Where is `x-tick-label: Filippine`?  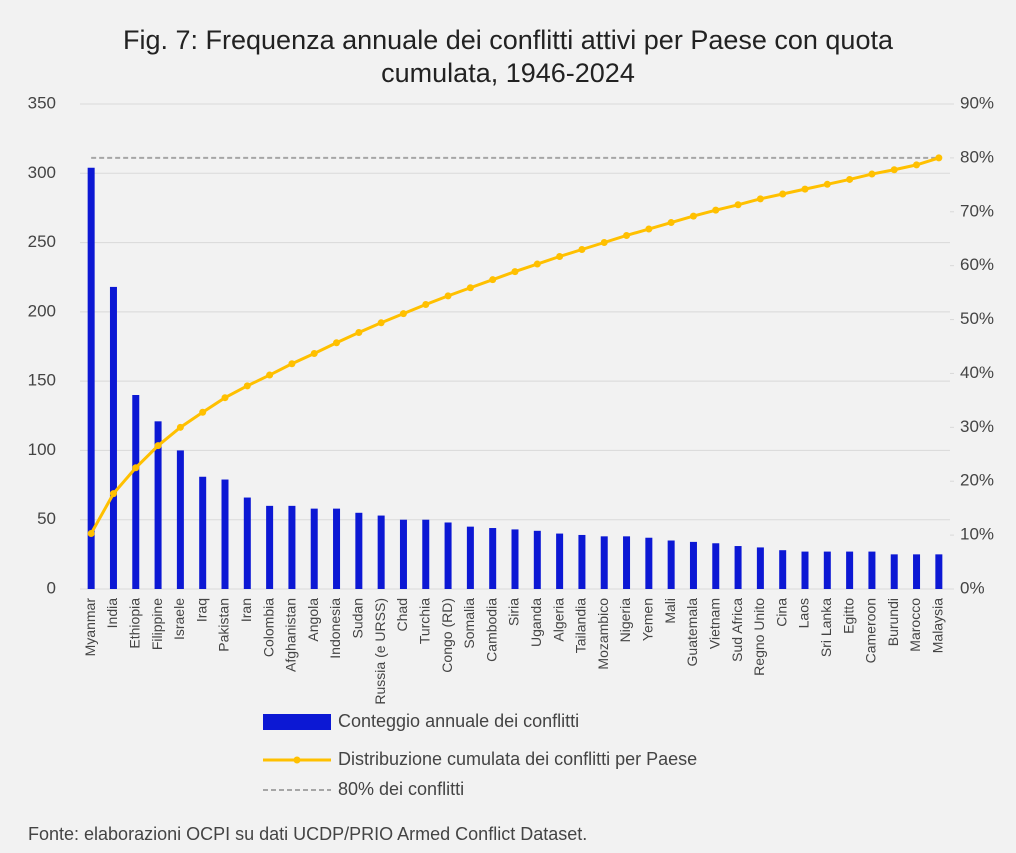
x-tick-label: Filippine is located at coordinates (157, 624).